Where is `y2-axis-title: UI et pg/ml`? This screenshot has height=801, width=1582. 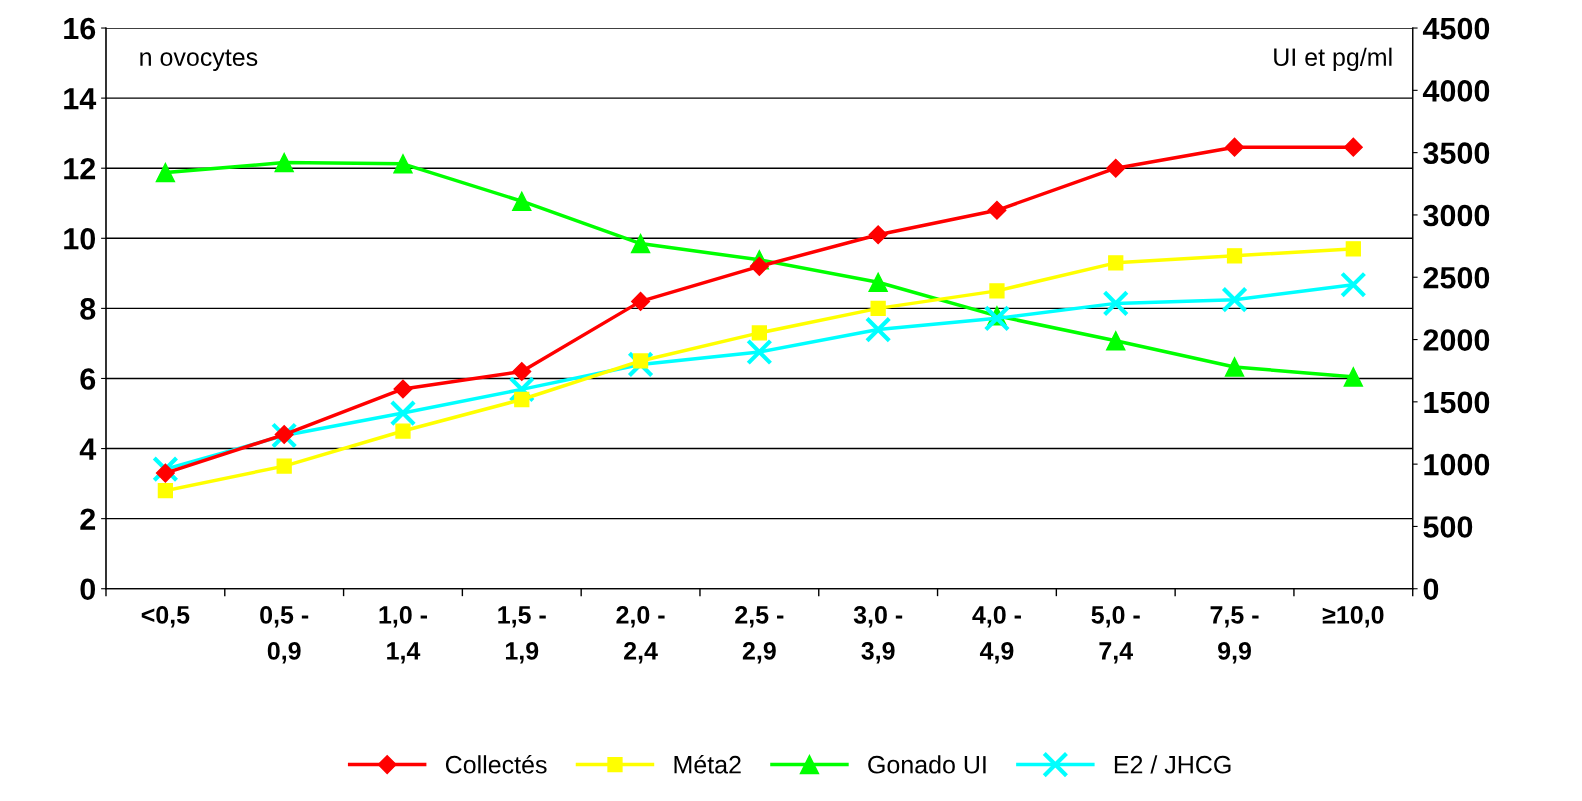
y2-axis-title: UI et pg/ml is located at coordinates (1333, 59).